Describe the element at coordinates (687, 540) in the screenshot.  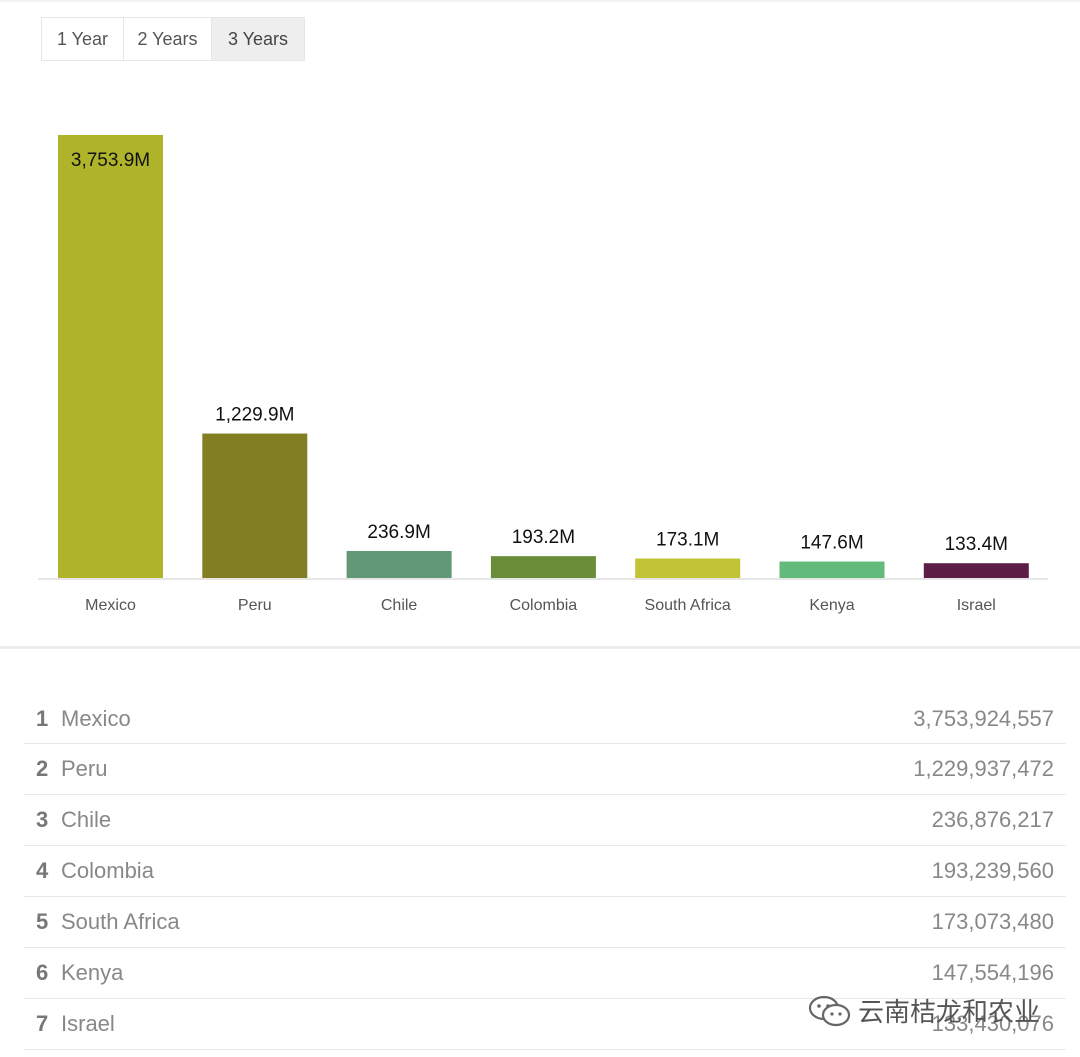
I see `bar-value-label: 173.1M` at that location.